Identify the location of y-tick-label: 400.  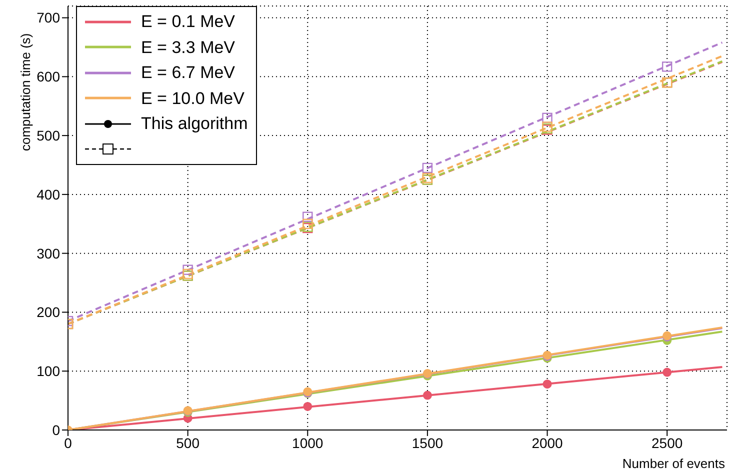
(48, 194).